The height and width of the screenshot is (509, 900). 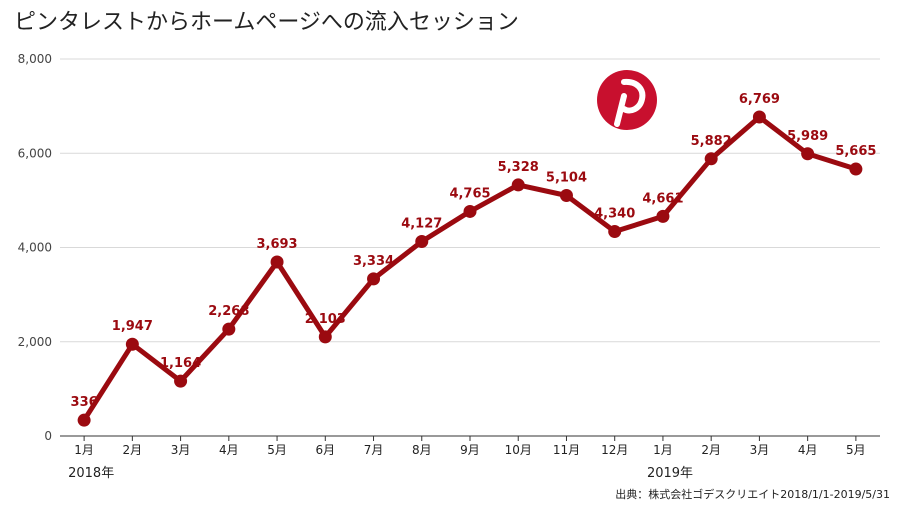 I want to click on x-tick-label: 9月, so click(x=470, y=450).